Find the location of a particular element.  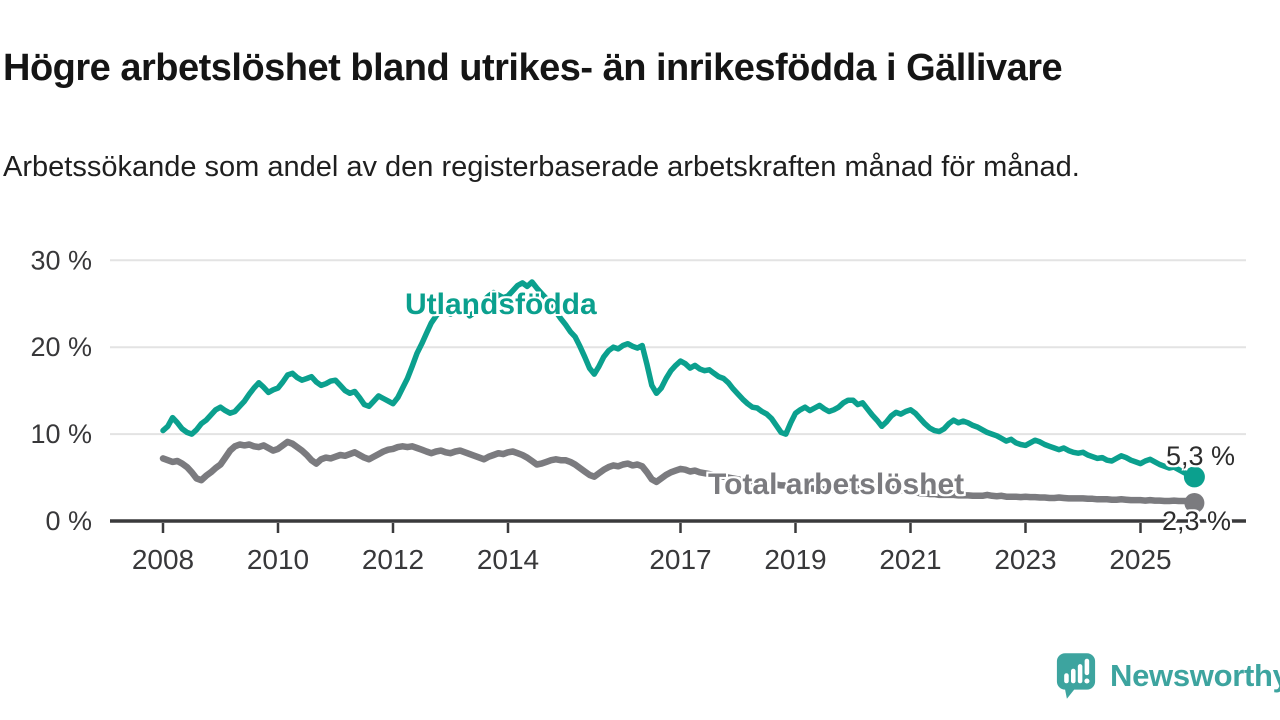

x-tick-label-2023: 2023 is located at coordinates (1025, 559).